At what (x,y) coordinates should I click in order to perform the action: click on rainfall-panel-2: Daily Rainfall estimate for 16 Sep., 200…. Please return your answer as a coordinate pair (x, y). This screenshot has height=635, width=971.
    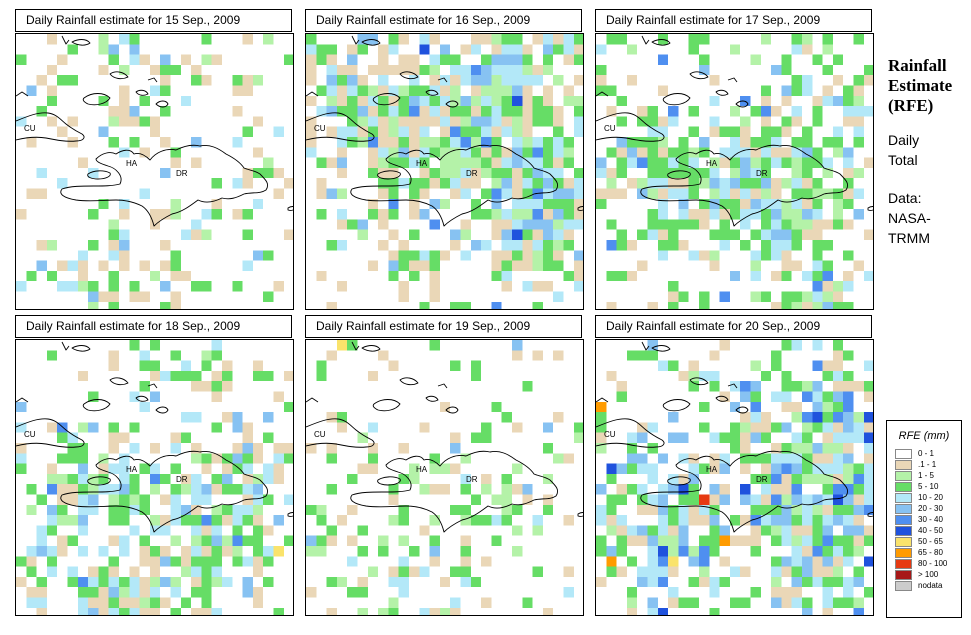
    Looking at the image, I should click on (444, 159).